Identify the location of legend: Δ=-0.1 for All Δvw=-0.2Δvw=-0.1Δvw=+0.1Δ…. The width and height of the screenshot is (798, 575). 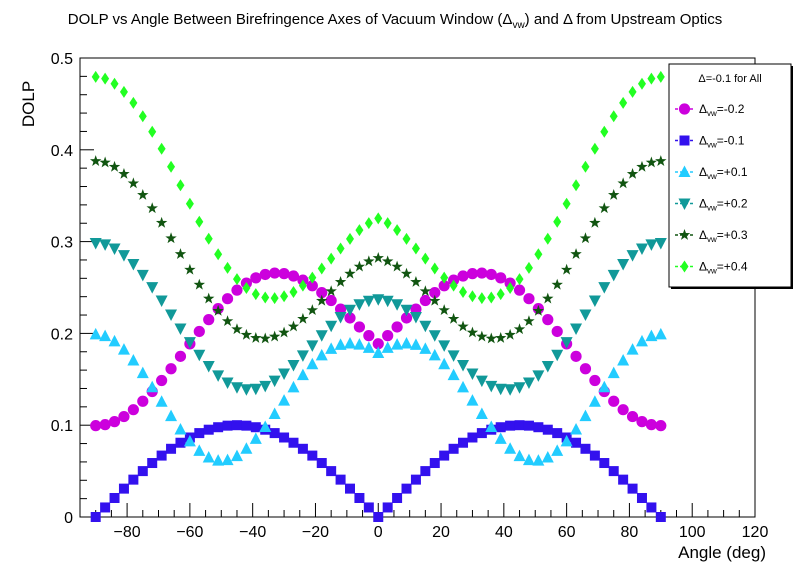
(730, 176).